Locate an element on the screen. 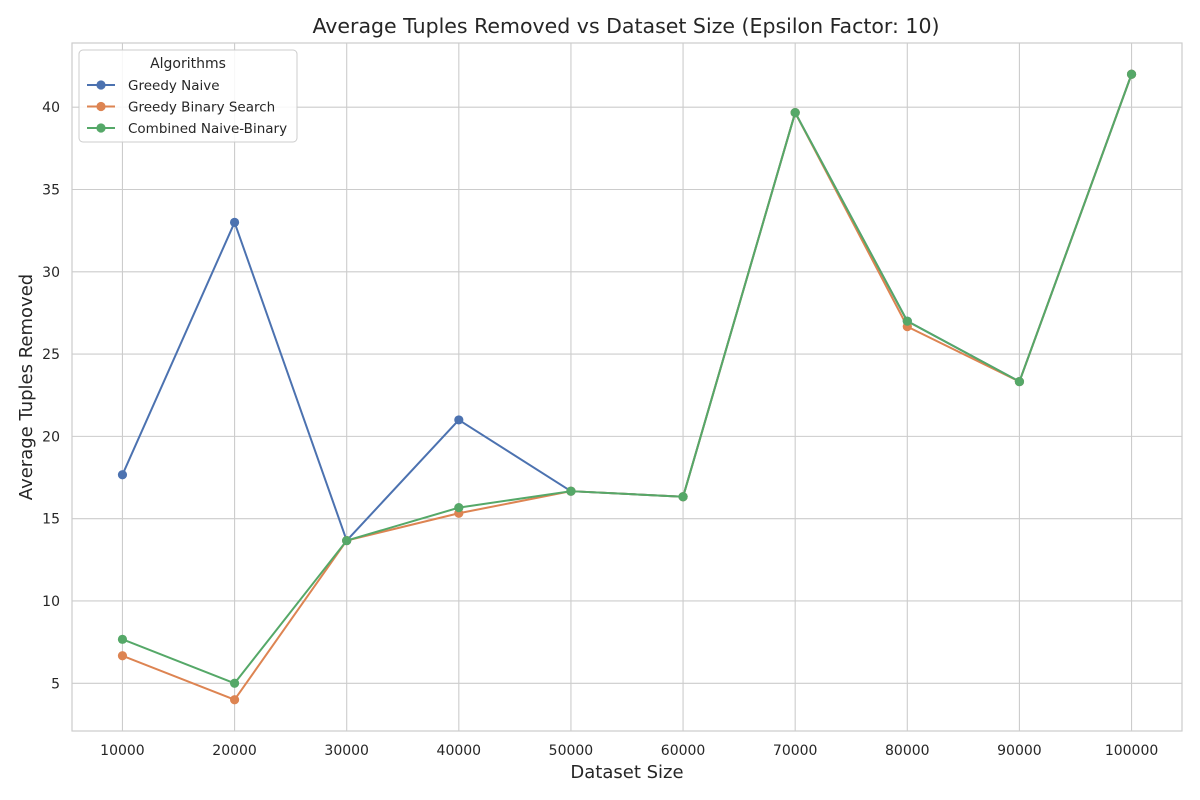 This screenshot has height=800, width=1200. x-tick-label: 10000 is located at coordinates (122, 751).